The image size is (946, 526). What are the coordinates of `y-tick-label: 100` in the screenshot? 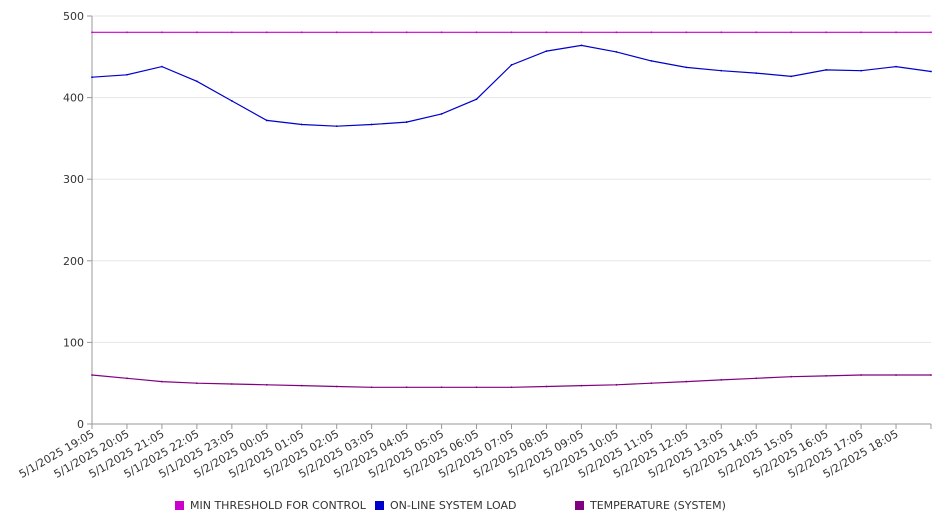 It's located at (73, 342).